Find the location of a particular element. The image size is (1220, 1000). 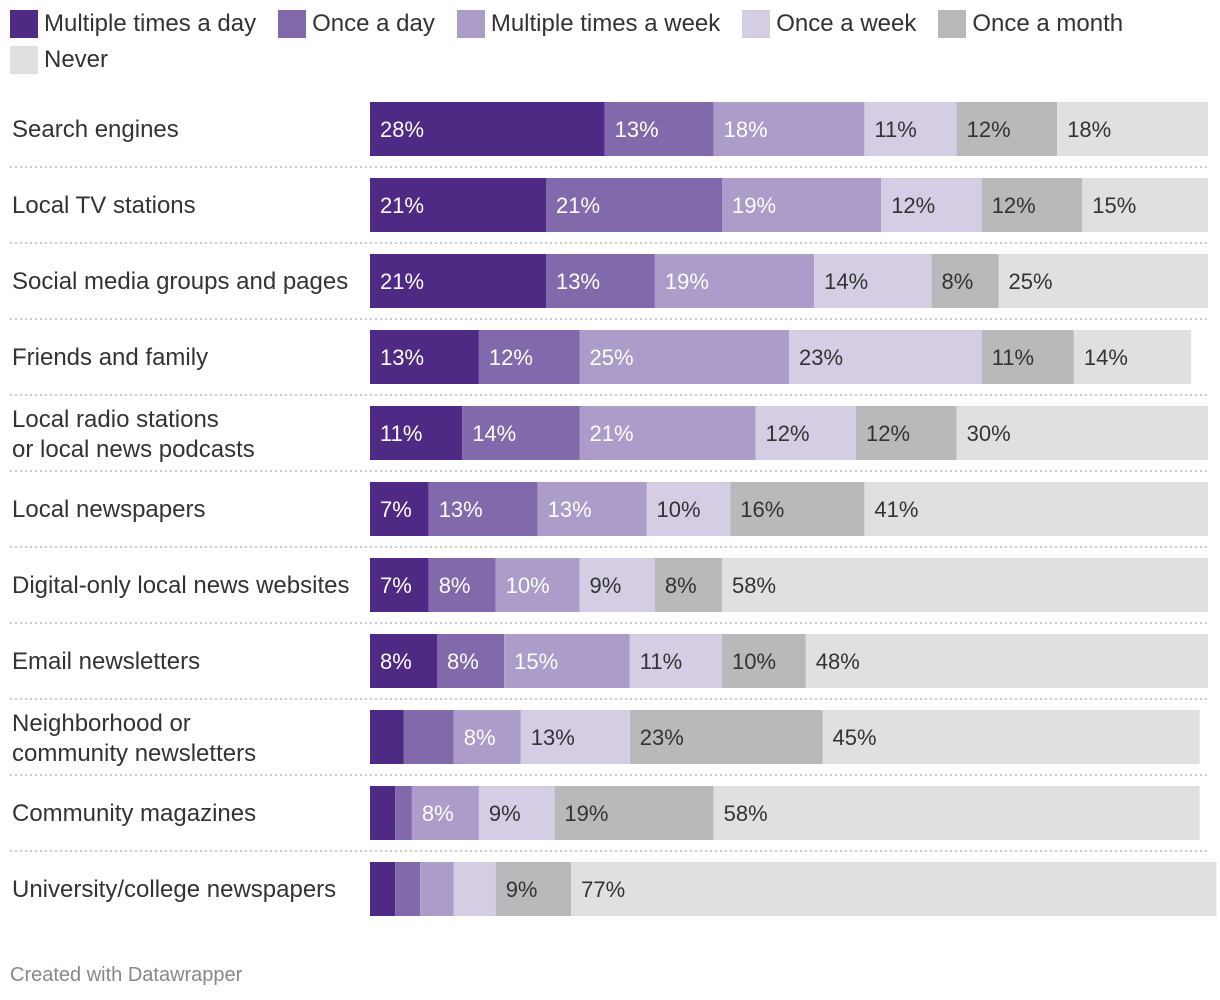

row-label: Search engines is located at coordinates (95, 129).